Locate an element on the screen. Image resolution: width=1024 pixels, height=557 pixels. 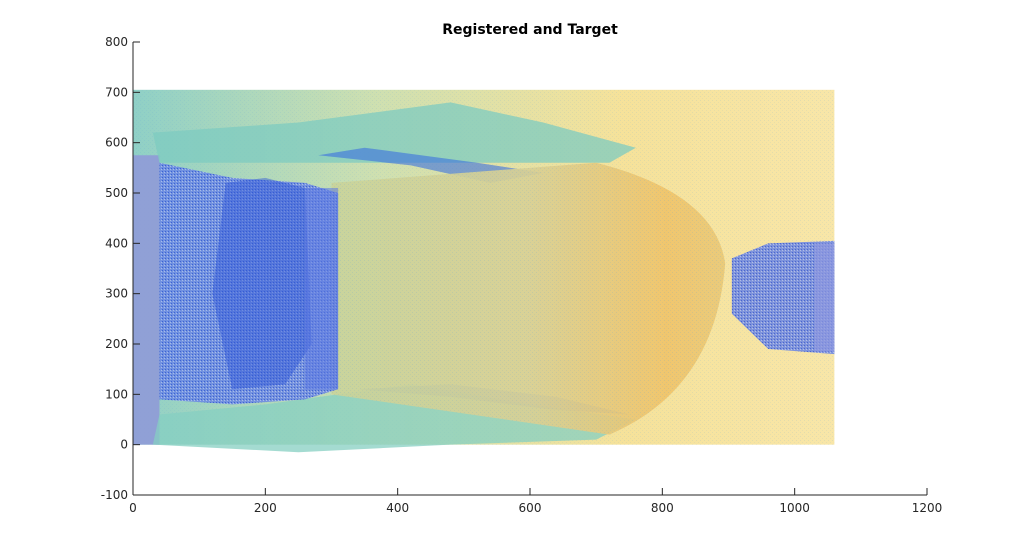
hip-block is located at coordinates (322, 288).